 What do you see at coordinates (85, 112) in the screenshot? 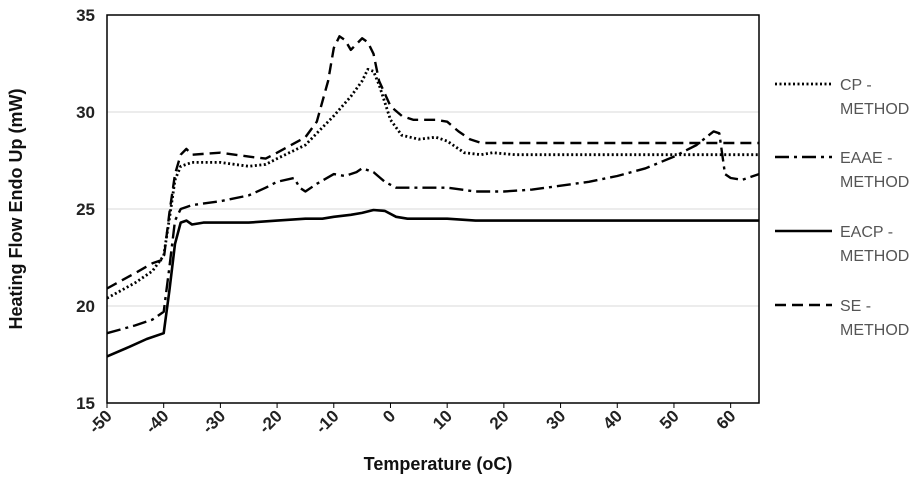
I see `y-tick-label: 30` at bounding box center [85, 112].